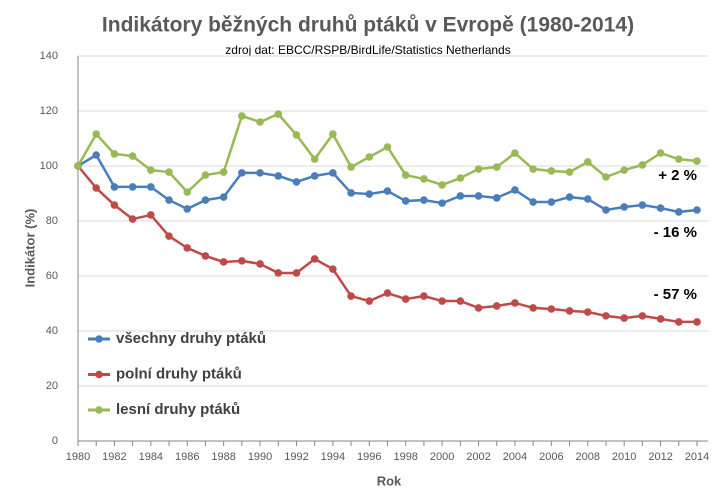 The width and height of the screenshot is (722, 504). What do you see at coordinates (52, 221) in the screenshot?
I see `y-tick-label: 80` at bounding box center [52, 221].